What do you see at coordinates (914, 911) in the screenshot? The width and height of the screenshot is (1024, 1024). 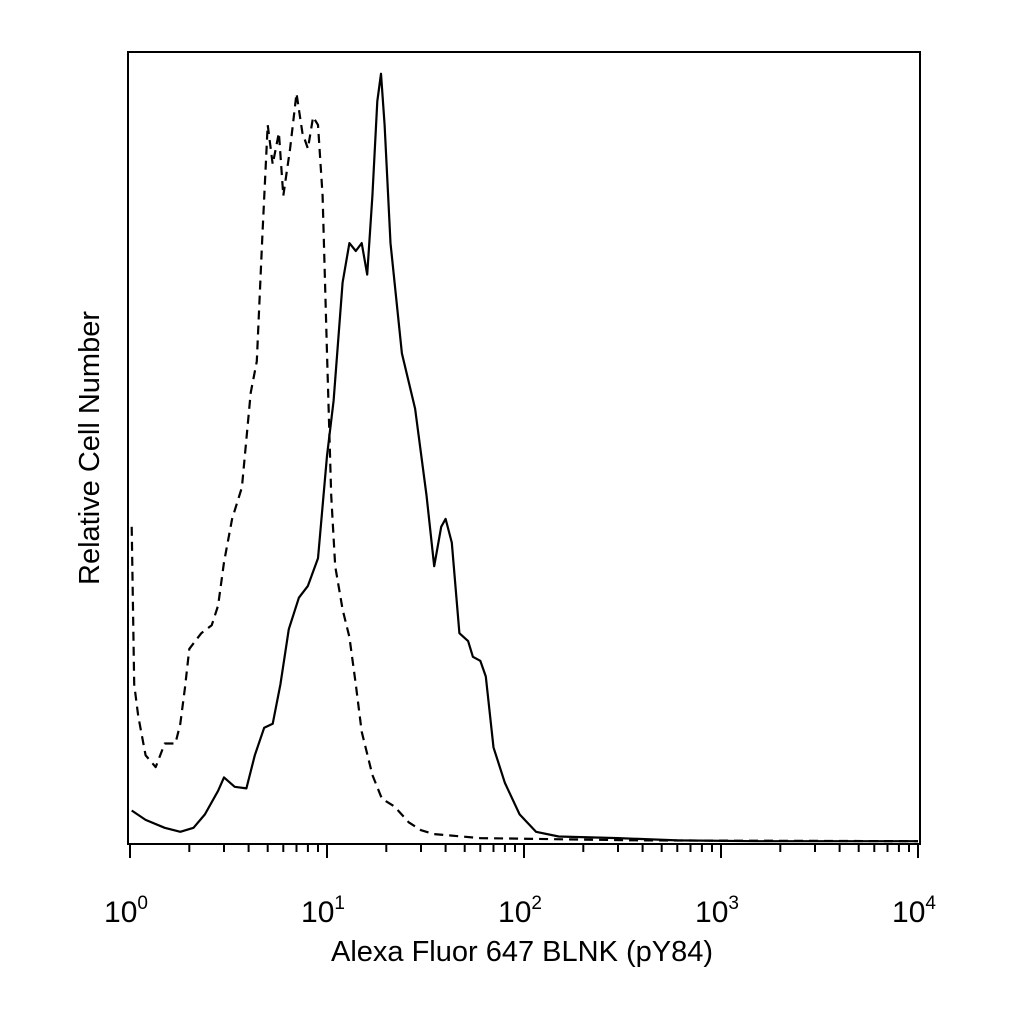 I see `x-tick-label: 10⁴` at bounding box center [914, 911].